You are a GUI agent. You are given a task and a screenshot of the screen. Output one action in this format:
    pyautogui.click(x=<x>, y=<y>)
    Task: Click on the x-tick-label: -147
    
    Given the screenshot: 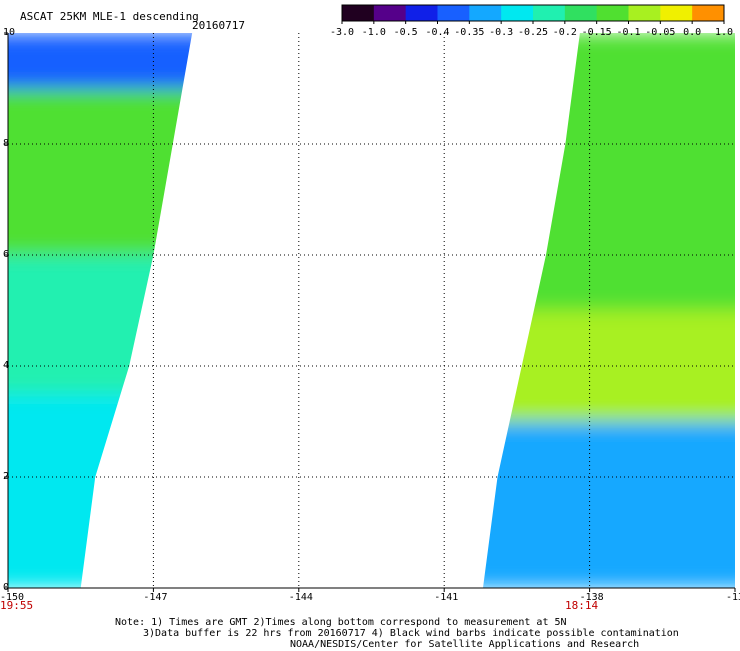 What is the action you would take?
    pyautogui.click(x=155, y=597)
    